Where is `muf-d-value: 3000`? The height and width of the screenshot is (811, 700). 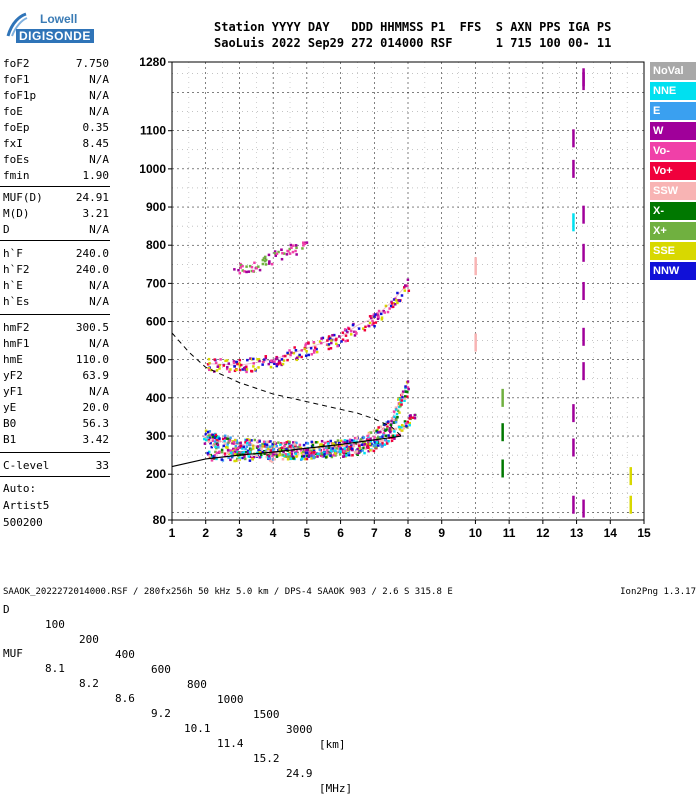 muf-d-value: 3000 is located at coordinates (299, 729).